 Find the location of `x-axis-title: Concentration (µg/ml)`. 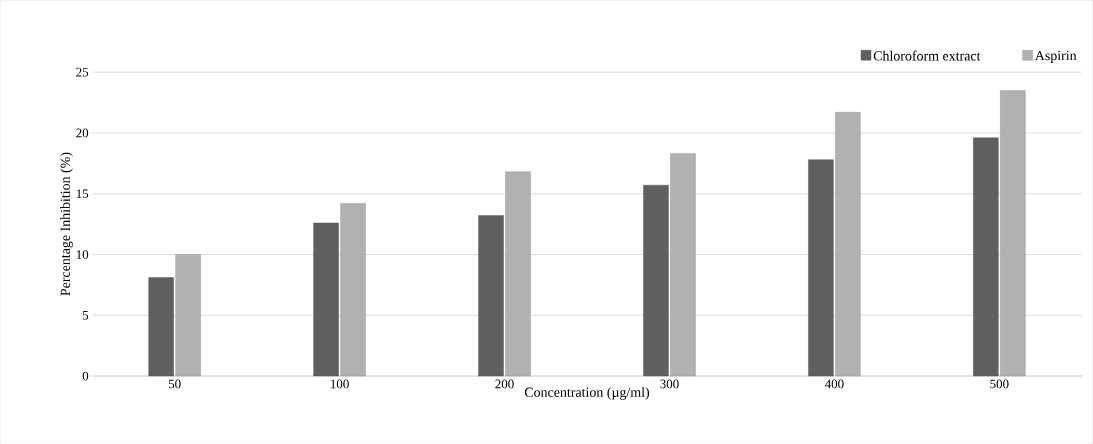

x-axis-title: Concentration (µg/ml) is located at coordinates (587, 393).